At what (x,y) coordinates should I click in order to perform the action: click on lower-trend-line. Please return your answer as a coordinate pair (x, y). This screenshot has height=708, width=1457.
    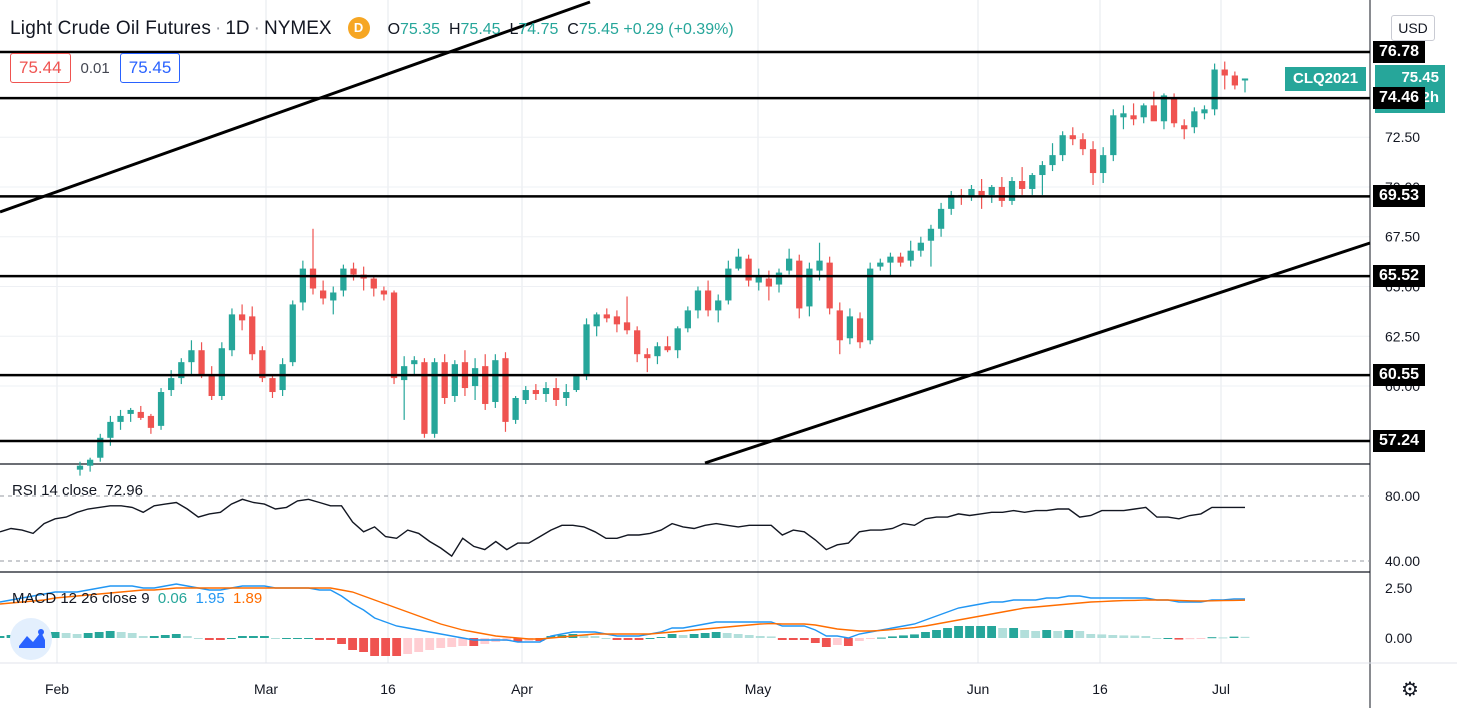
    Looking at the image, I should click on (1037, 353).